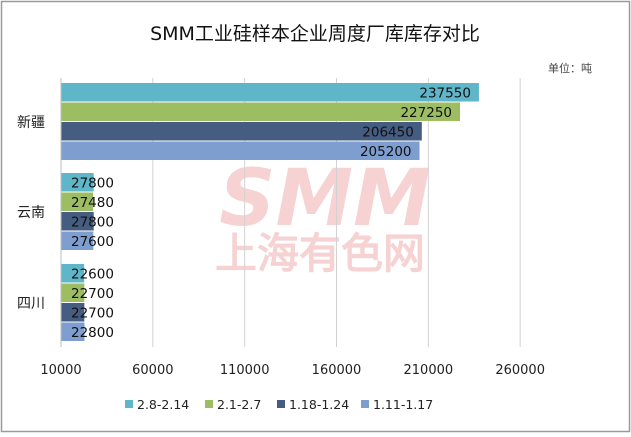  I want to click on watermark-name: 上海有色网, so click(320, 253).